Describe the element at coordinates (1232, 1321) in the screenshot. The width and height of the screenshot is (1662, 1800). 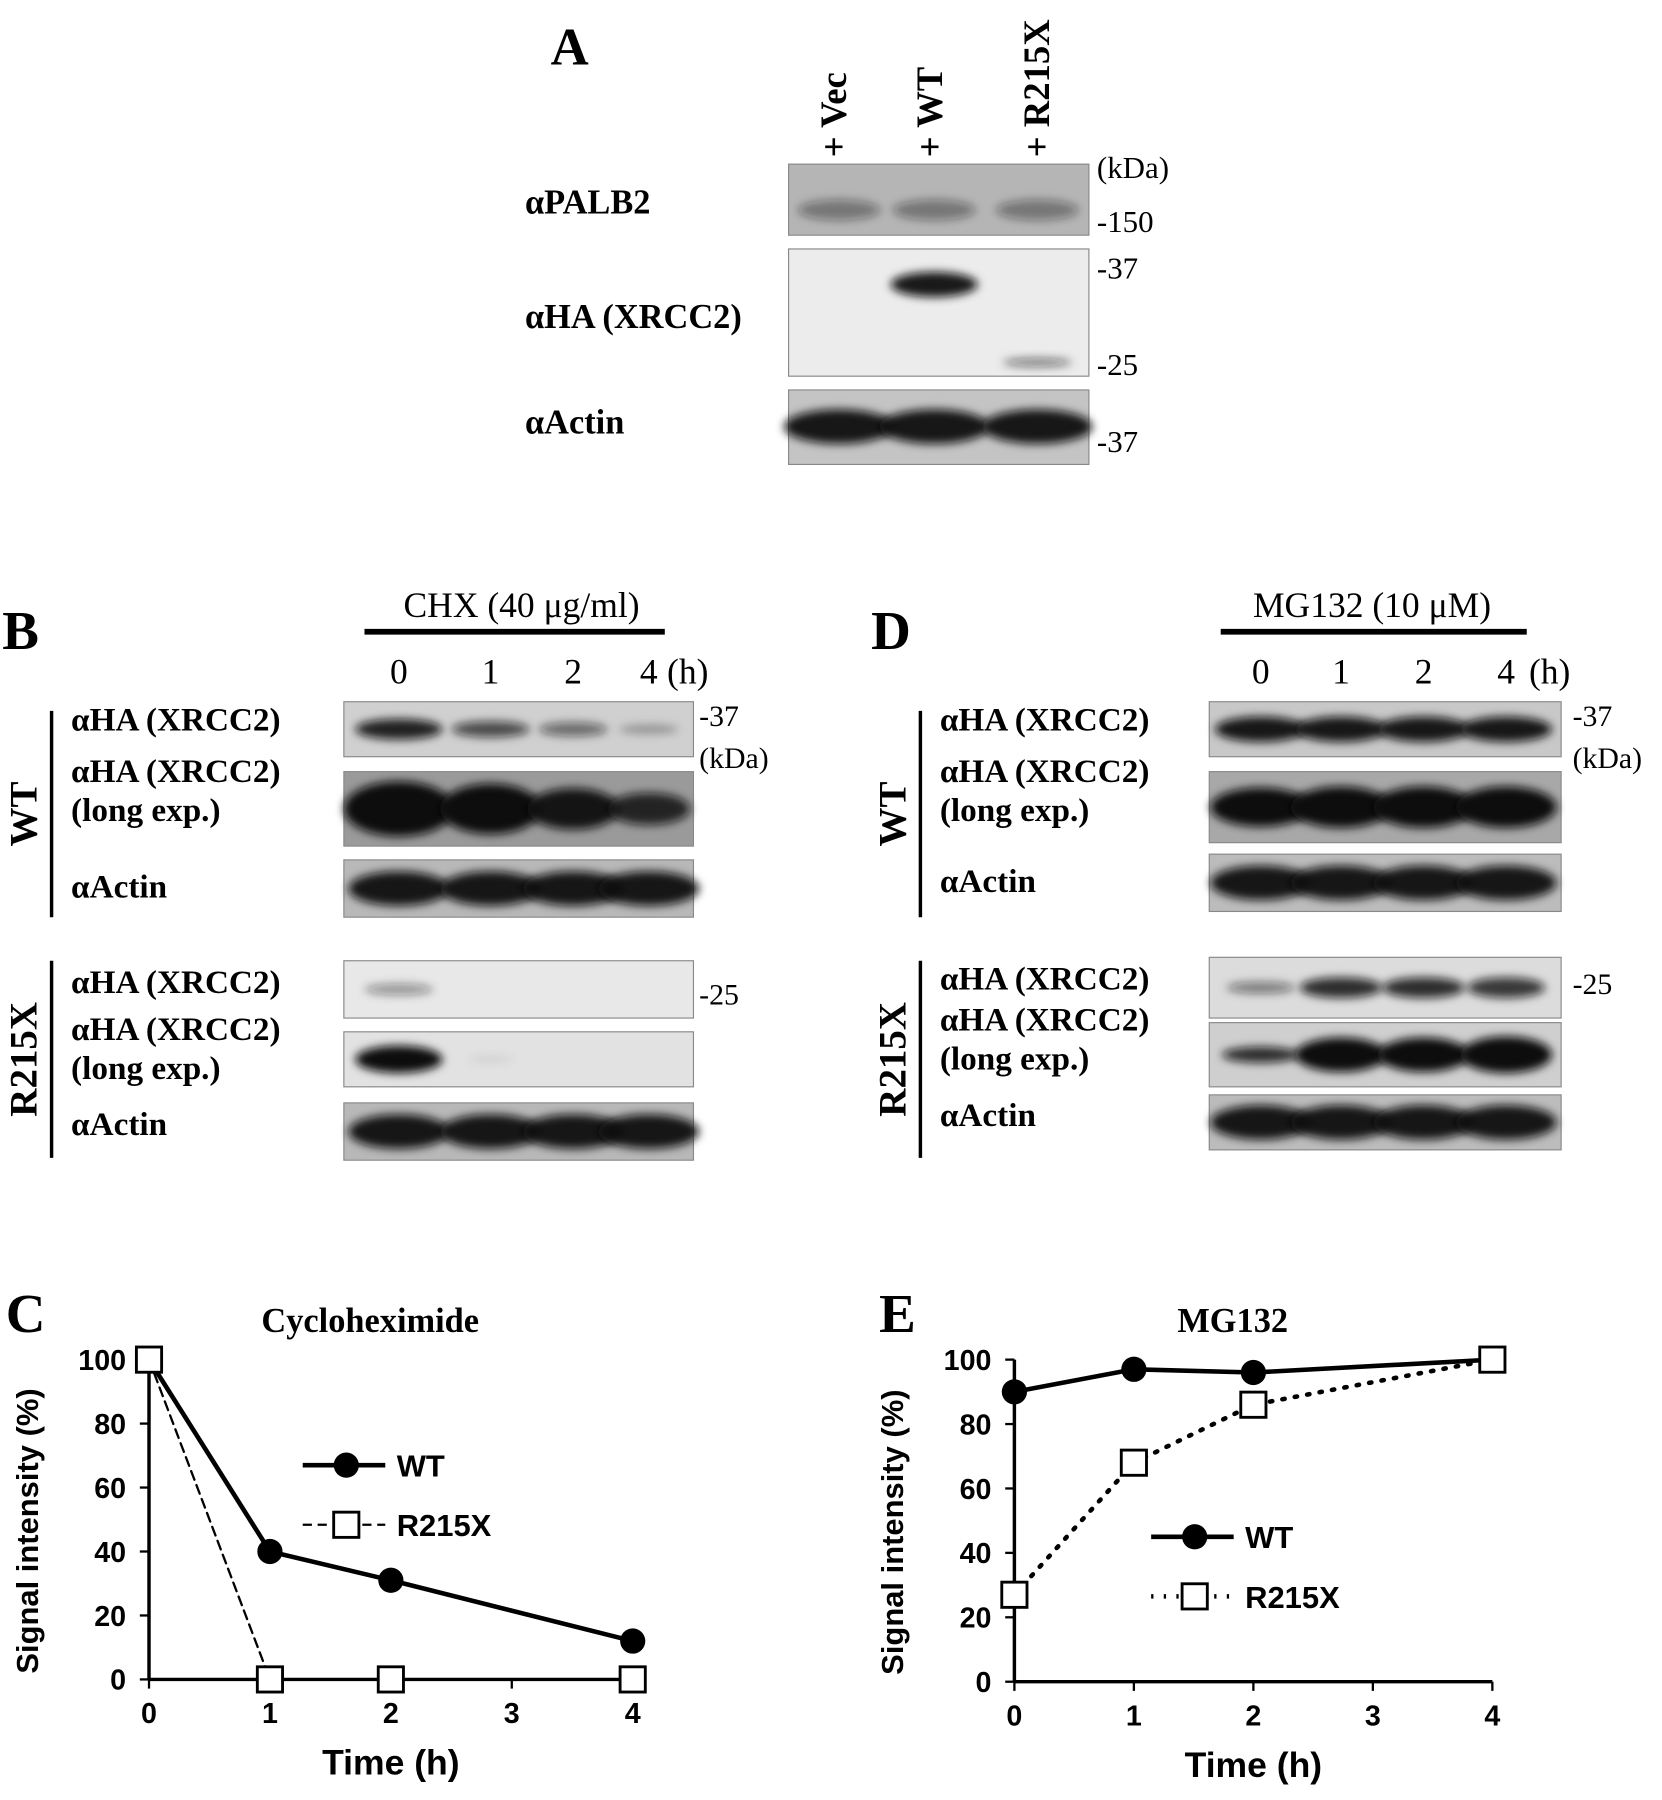
I see `chart-title: MG132` at that location.